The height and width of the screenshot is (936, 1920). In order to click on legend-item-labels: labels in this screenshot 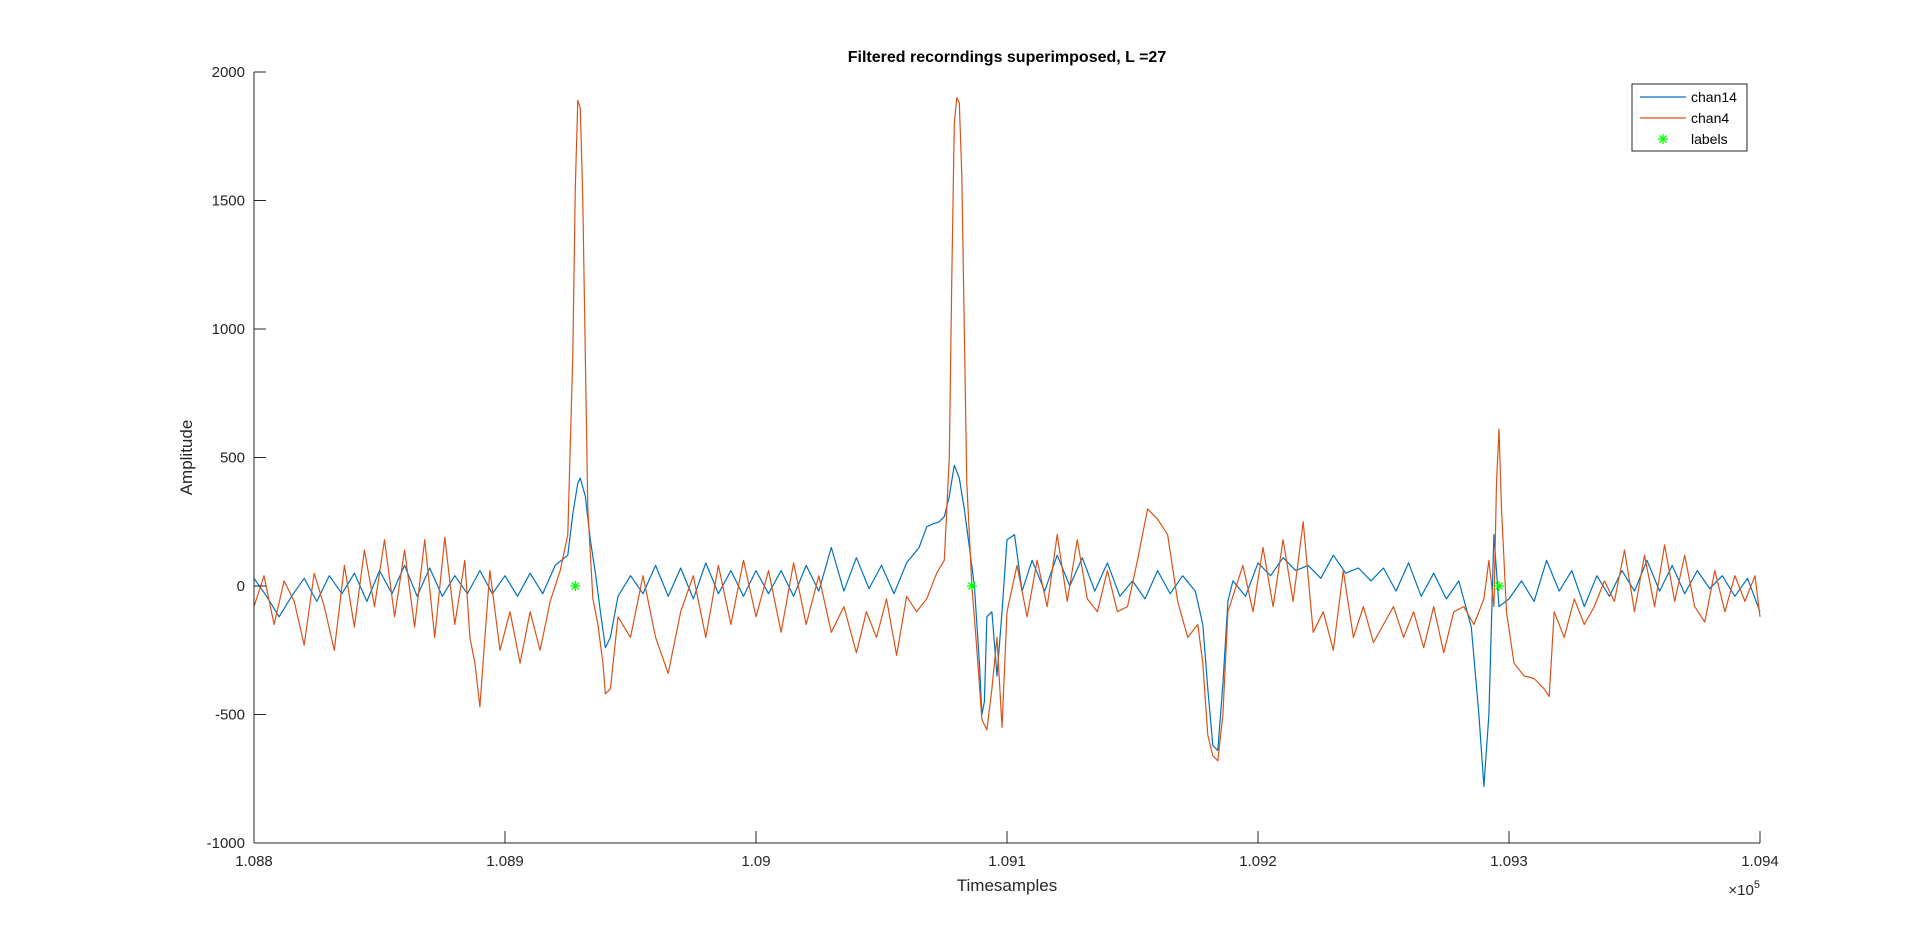, I will do `click(1693, 139)`.